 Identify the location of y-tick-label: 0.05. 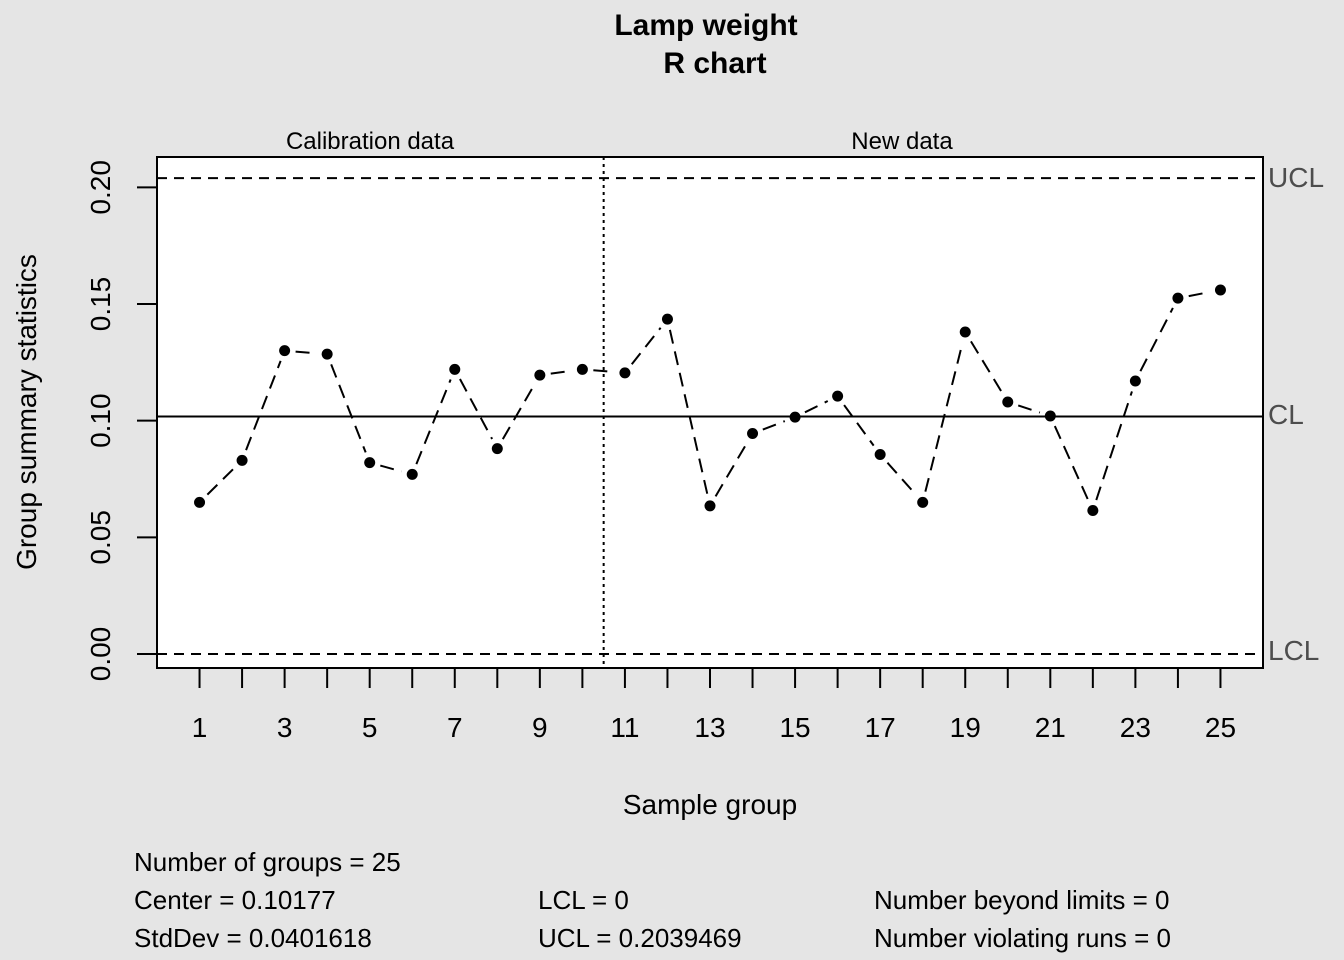
(100, 537).